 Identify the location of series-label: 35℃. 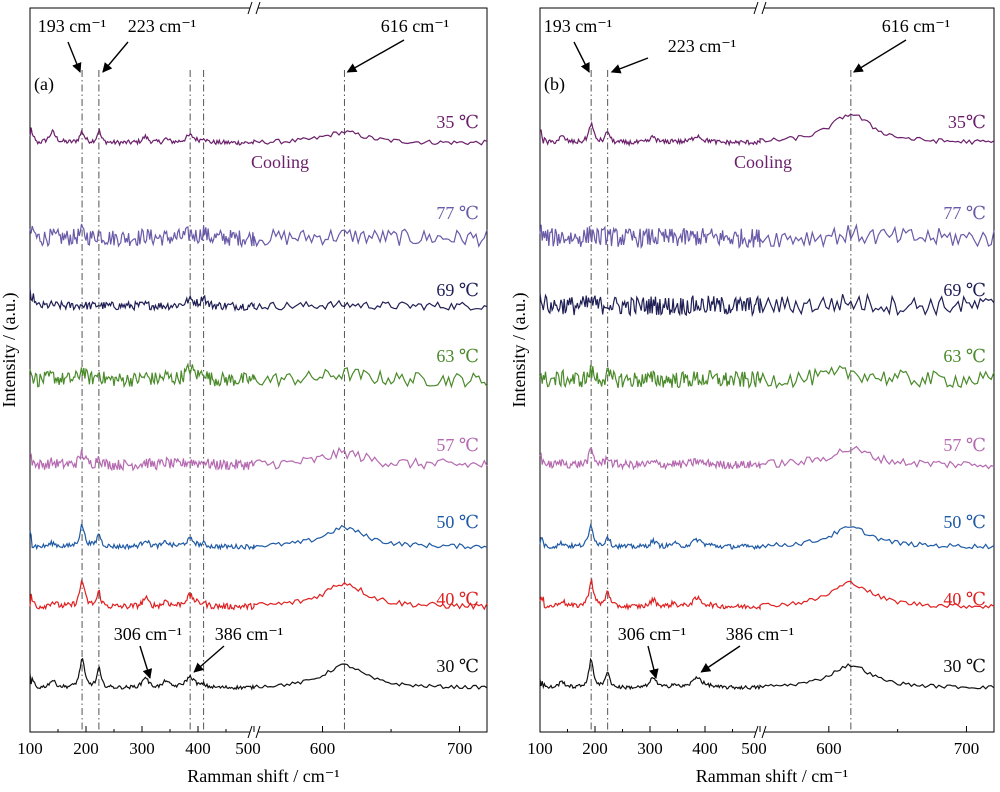
(967, 122).